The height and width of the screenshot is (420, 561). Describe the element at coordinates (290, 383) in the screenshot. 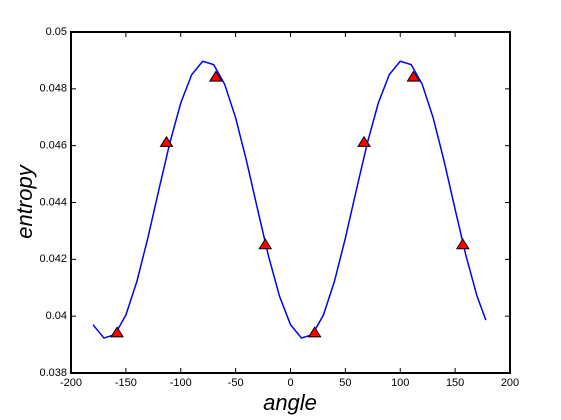

I see `x-tick-label: 0` at that location.